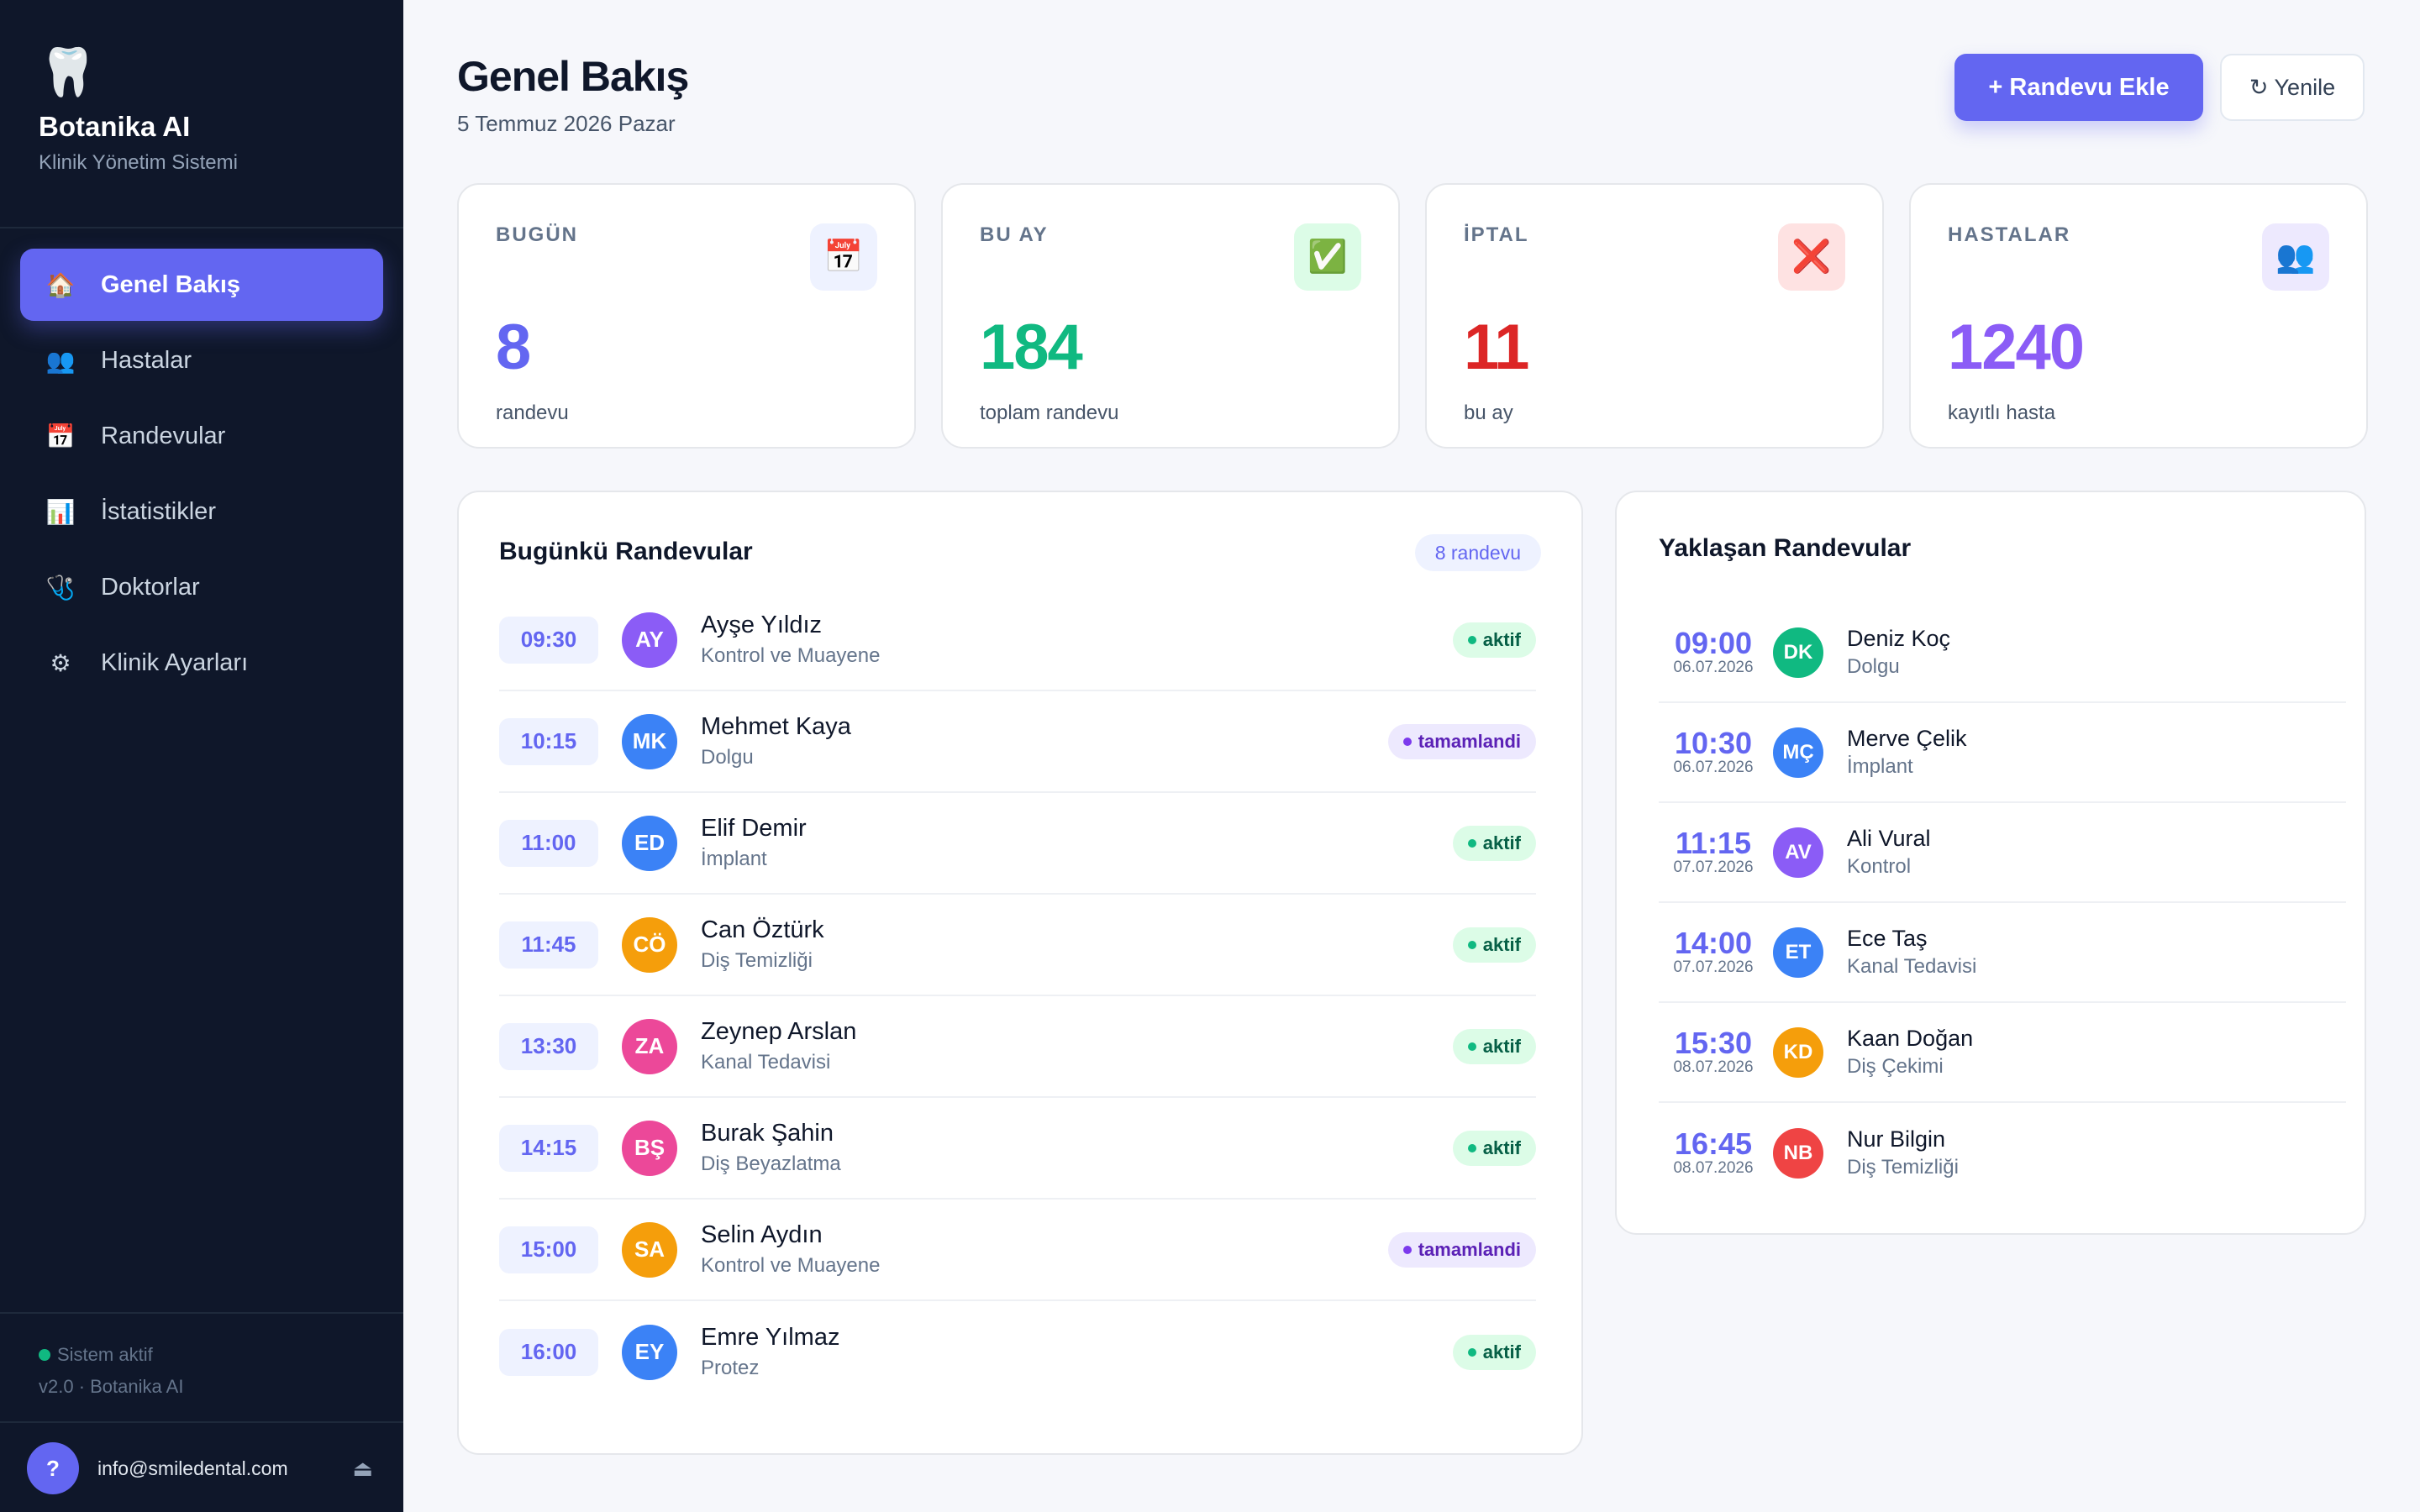 The width and height of the screenshot is (2420, 1512). Describe the element at coordinates (548, 640) in the screenshot. I see `appointment-time: 09:30` at that location.